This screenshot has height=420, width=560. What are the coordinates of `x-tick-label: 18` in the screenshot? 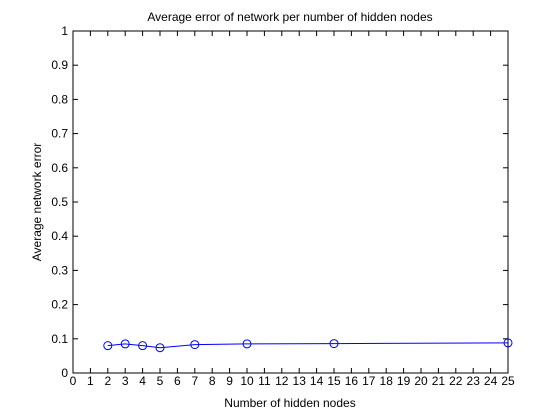 It's located at (387, 381).